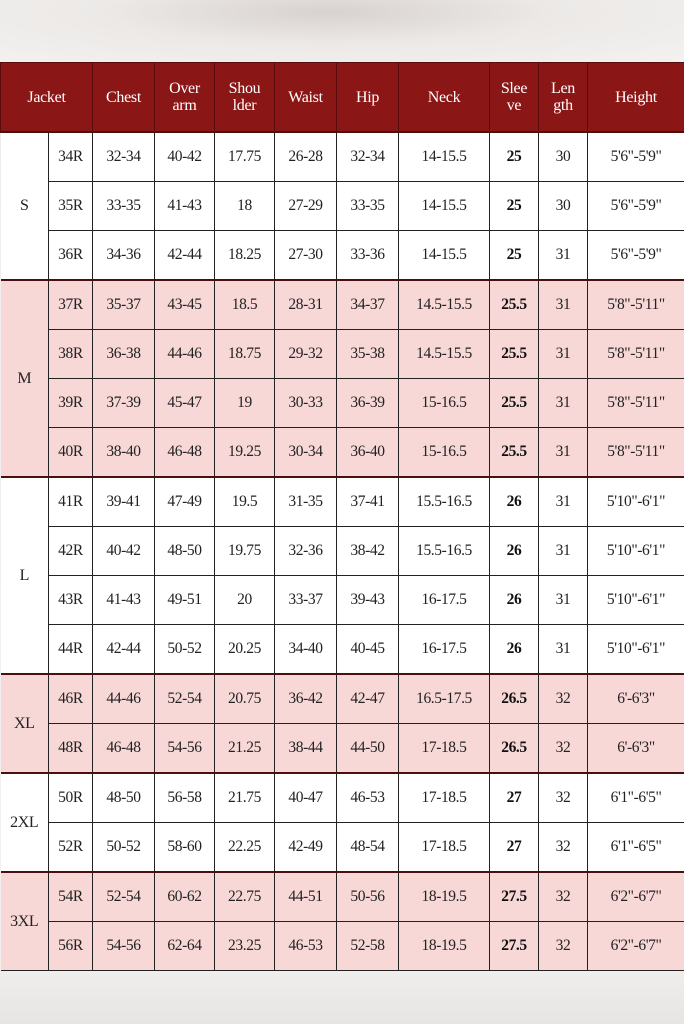 Image resolution: width=684 pixels, height=1024 pixels. What do you see at coordinates (70, 698) in the screenshot?
I see `jacket-size-cell: 46R` at bounding box center [70, 698].